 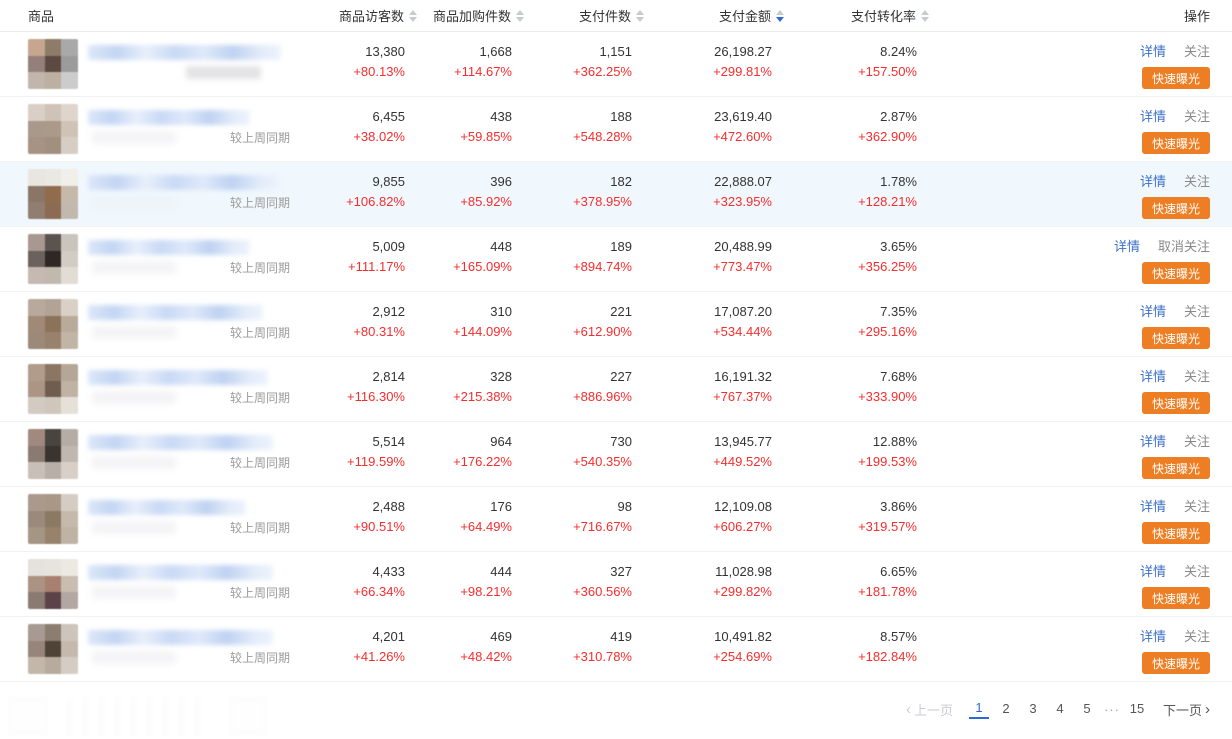 I want to click on chevron-right-icon: ›, so click(x=1207, y=709).